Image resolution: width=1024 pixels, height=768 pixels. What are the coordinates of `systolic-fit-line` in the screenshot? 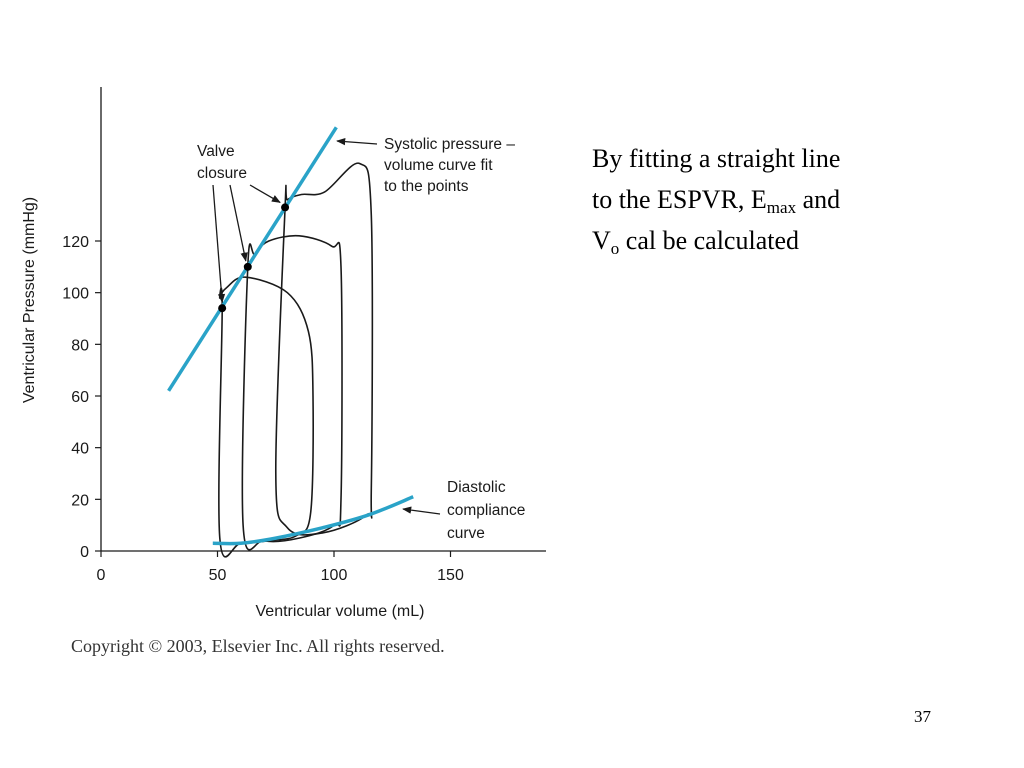 It's located at (252, 259).